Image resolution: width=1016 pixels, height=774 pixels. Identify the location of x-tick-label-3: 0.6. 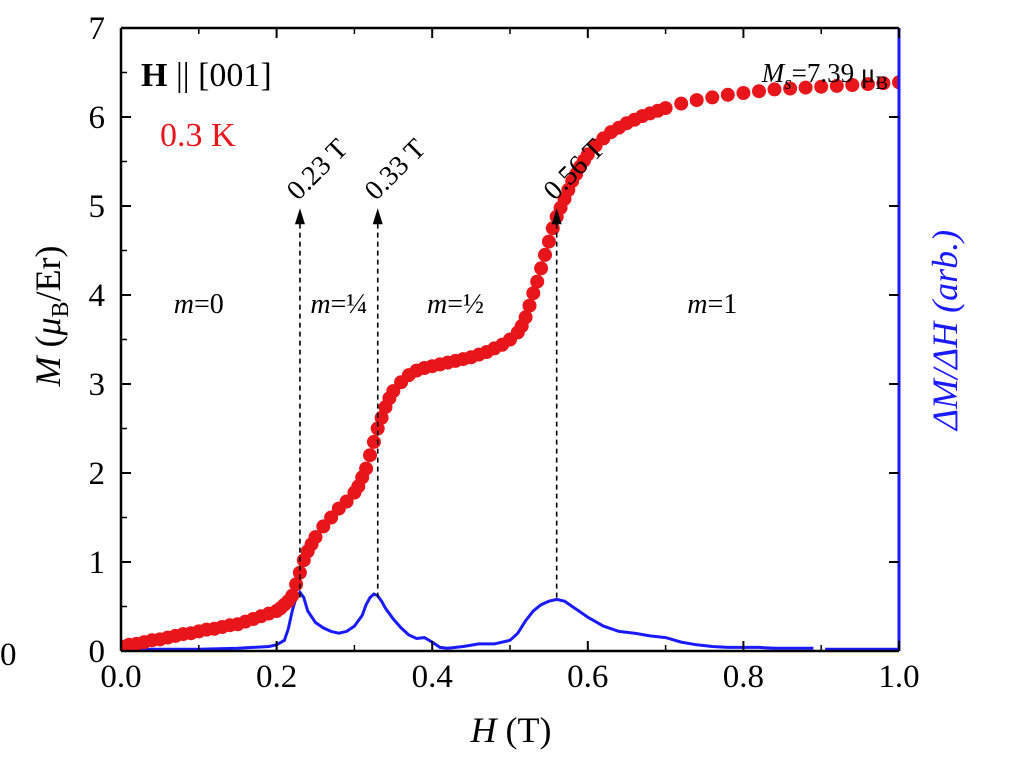
(587, 677).